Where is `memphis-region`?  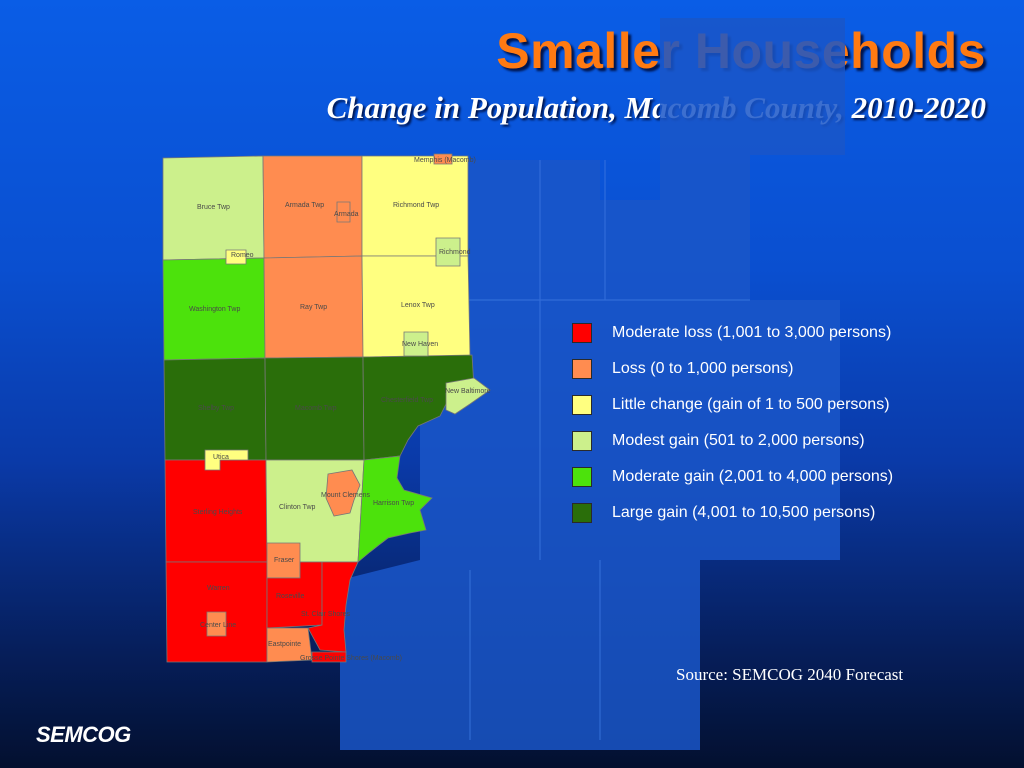 memphis-region is located at coordinates (443, 159).